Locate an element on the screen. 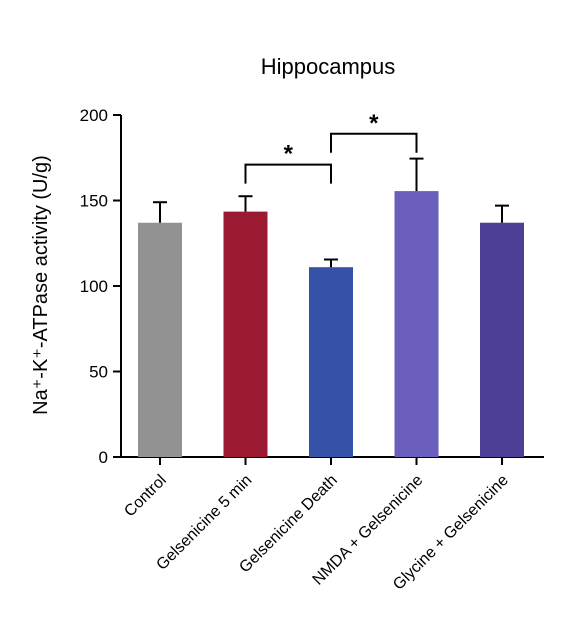 Image resolution: width=579 pixels, height=640 pixels. chart-title: Hippocampus is located at coordinates (328, 66).